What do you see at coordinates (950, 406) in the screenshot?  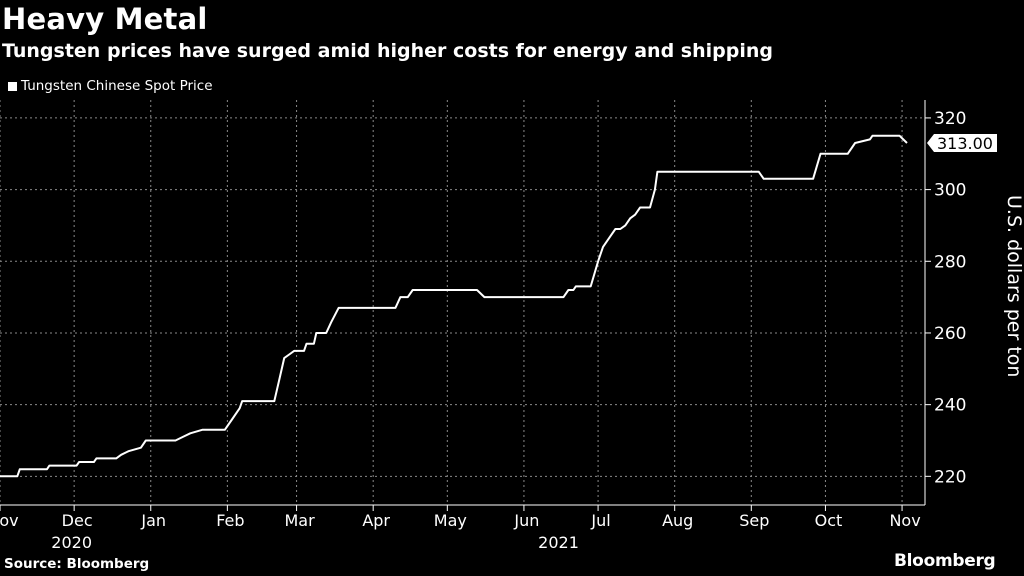 I see `y-tick-label: 240` at bounding box center [950, 406].